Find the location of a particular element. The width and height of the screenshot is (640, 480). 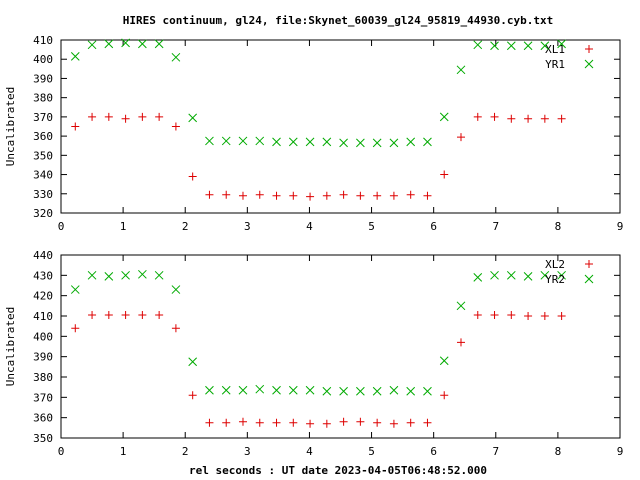

x-tick-label: 6 is located at coordinates (433, 226).